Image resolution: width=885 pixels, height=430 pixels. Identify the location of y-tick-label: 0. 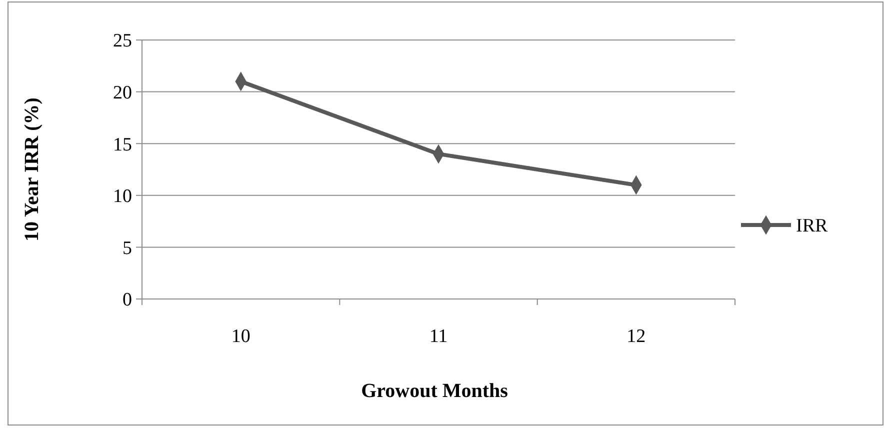
(127, 300).